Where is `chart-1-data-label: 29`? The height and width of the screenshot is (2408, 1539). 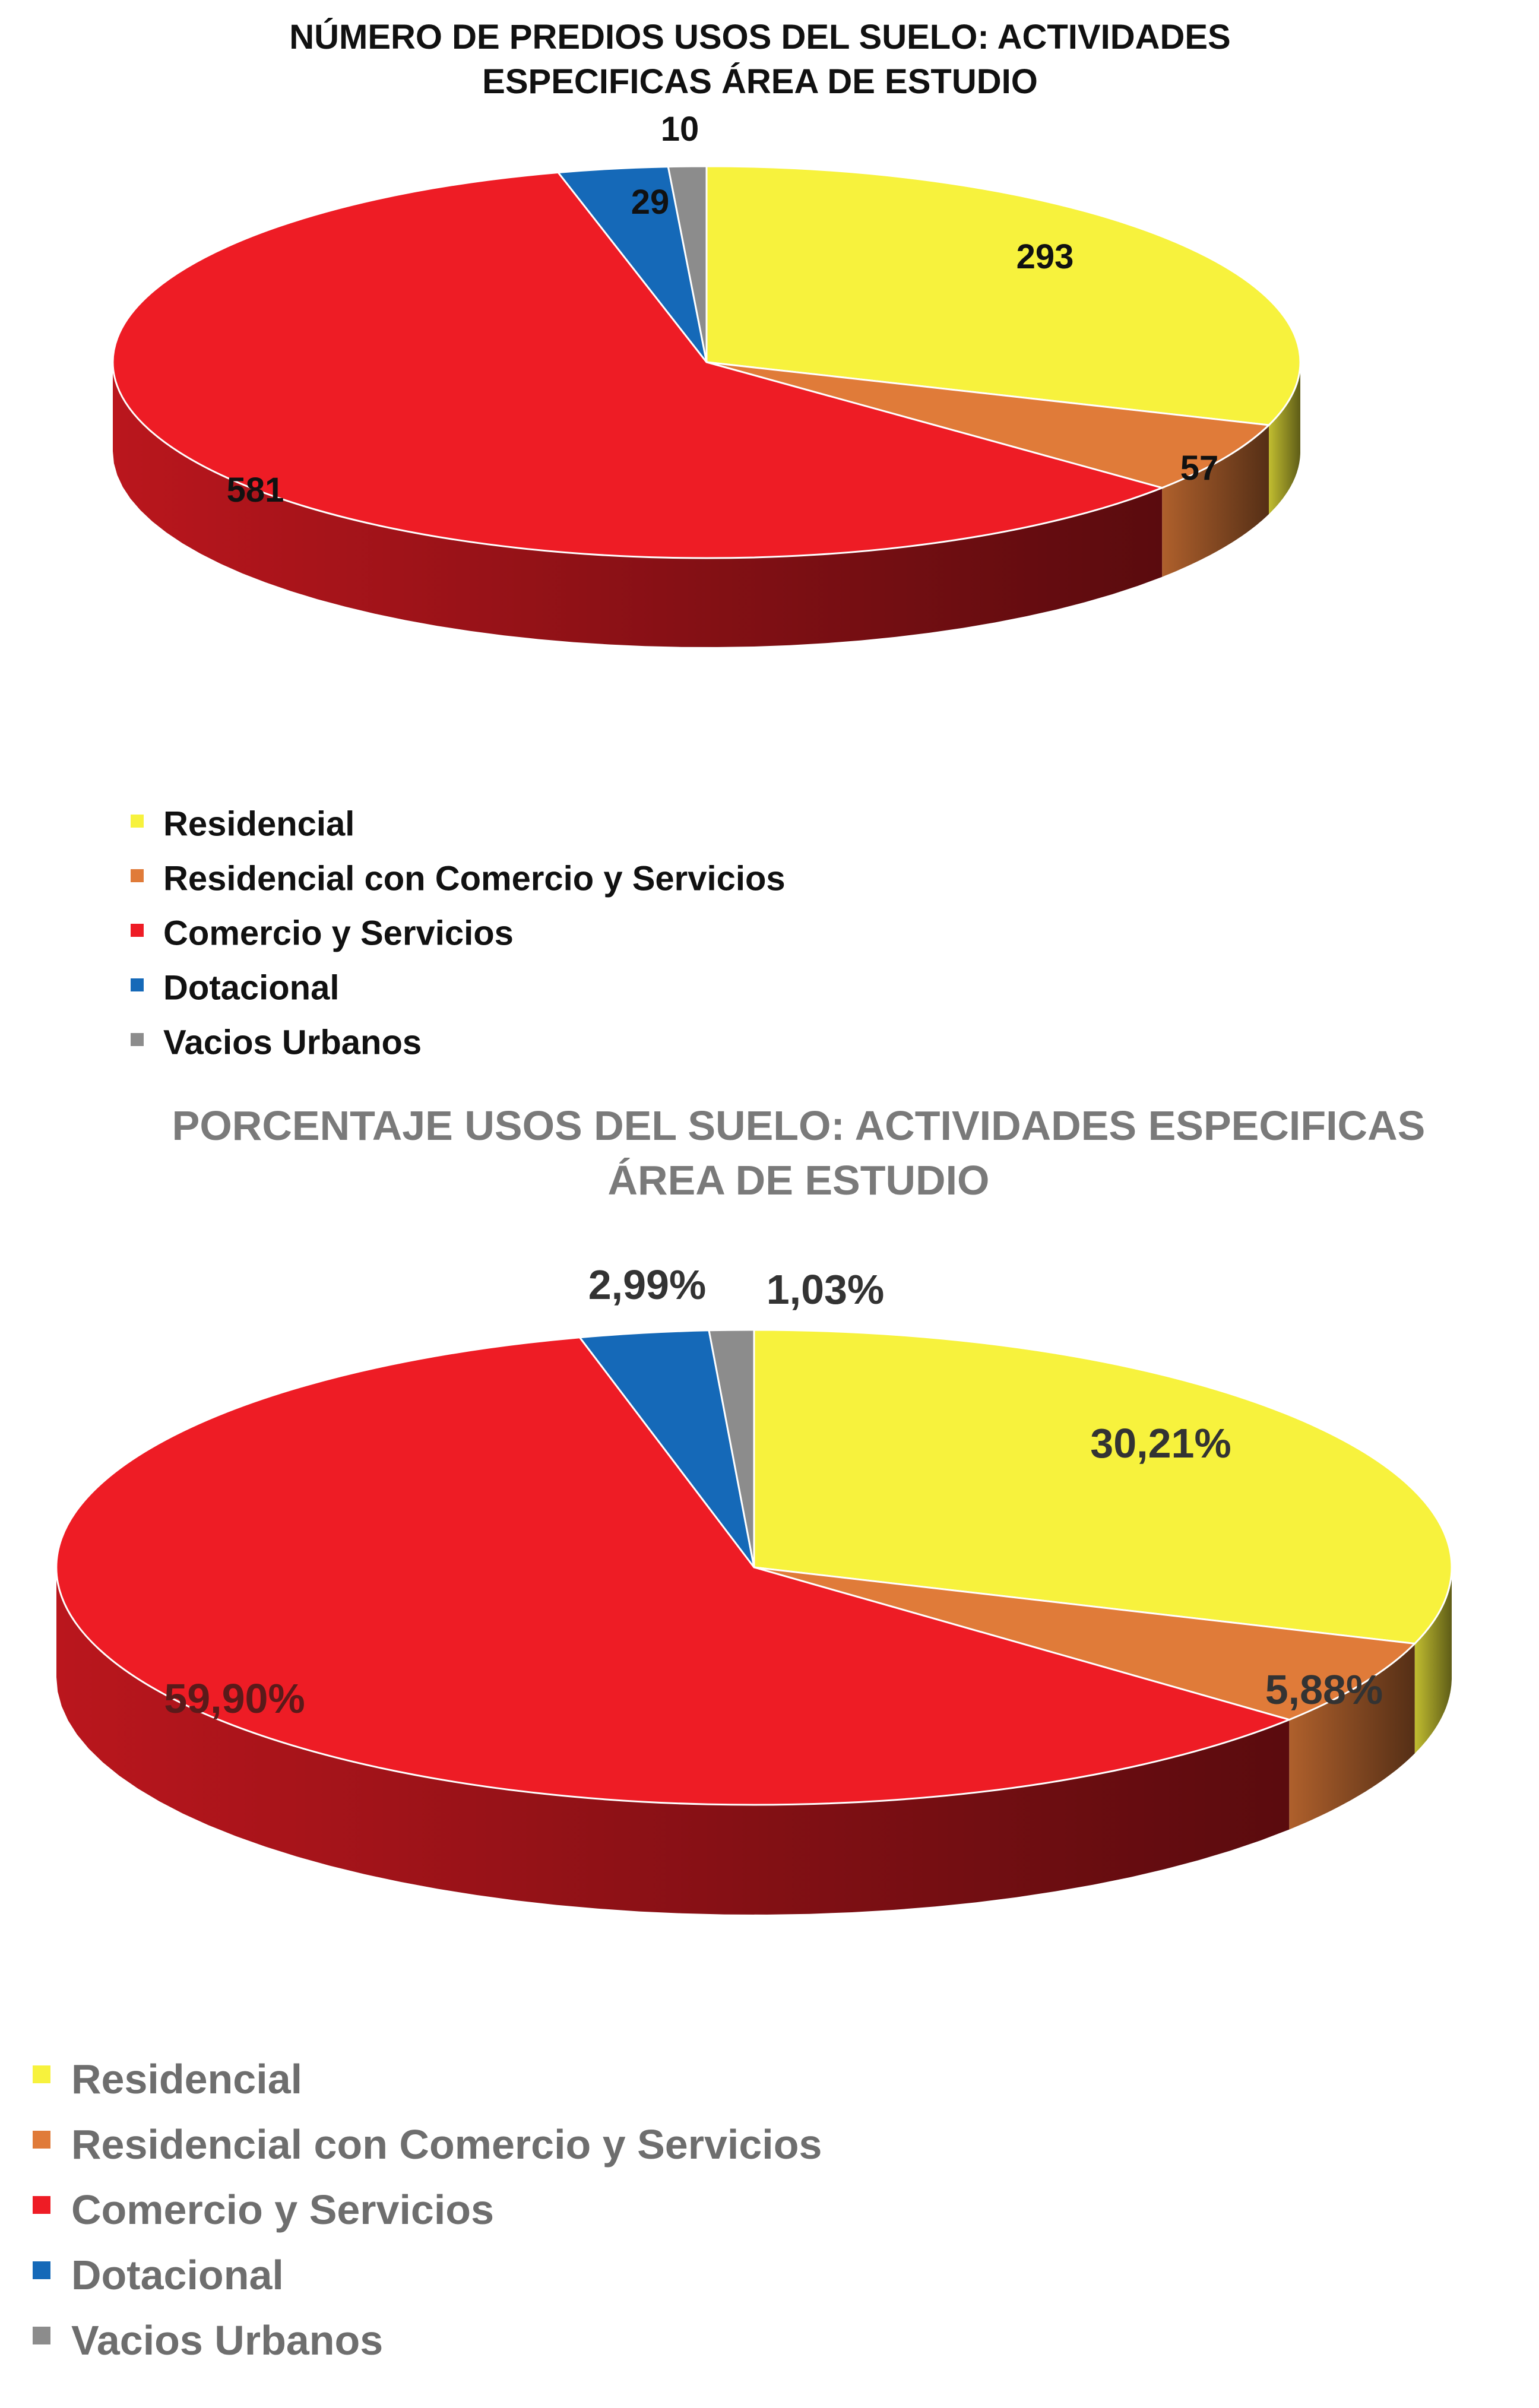
chart-1-data-label: 29 is located at coordinates (650, 202).